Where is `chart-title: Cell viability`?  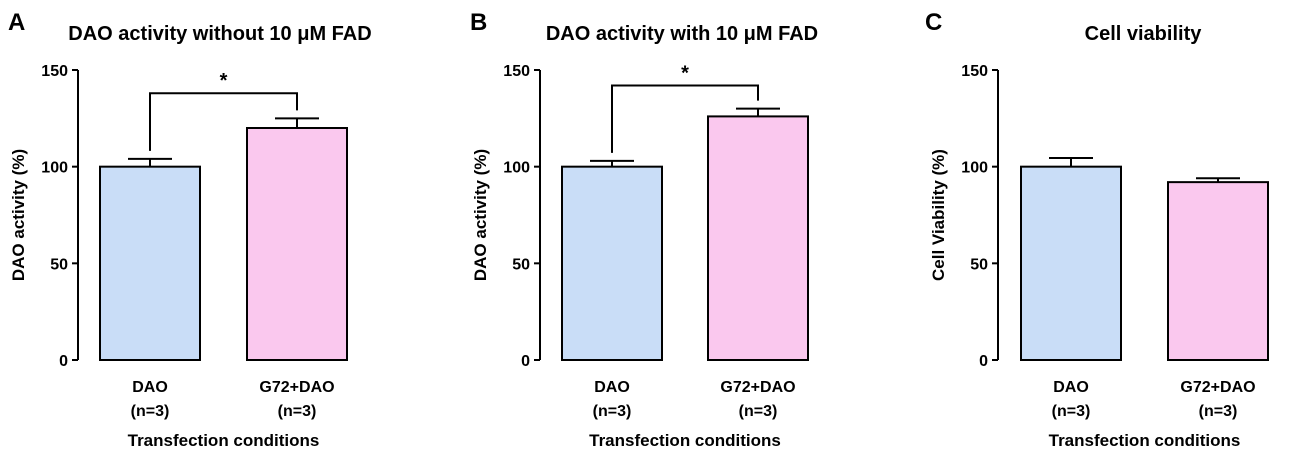 chart-title: Cell viability is located at coordinates (1144, 34).